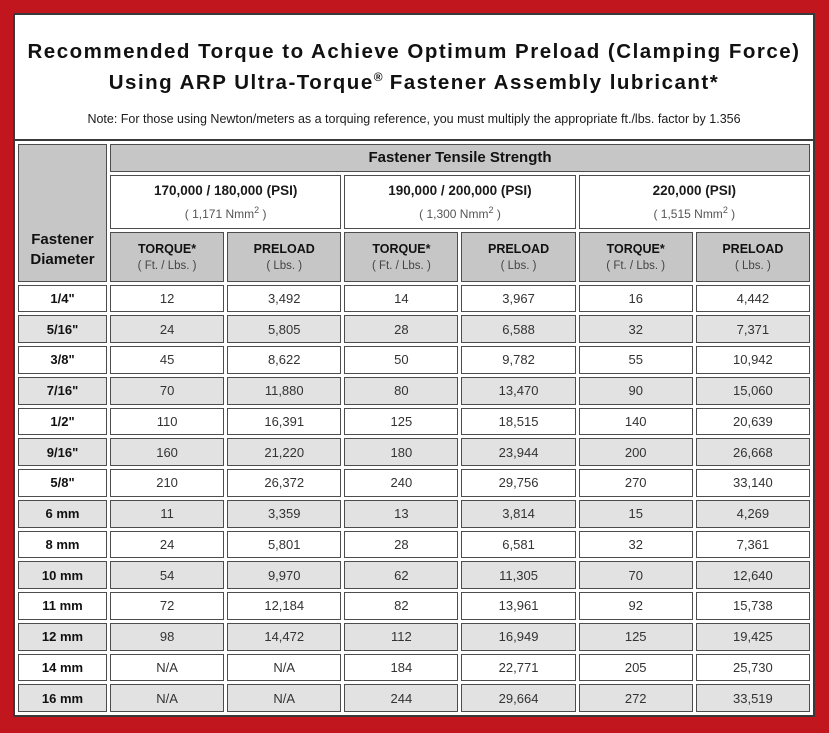 This screenshot has width=829, height=733. I want to click on value-cell: 3,967, so click(518, 298).